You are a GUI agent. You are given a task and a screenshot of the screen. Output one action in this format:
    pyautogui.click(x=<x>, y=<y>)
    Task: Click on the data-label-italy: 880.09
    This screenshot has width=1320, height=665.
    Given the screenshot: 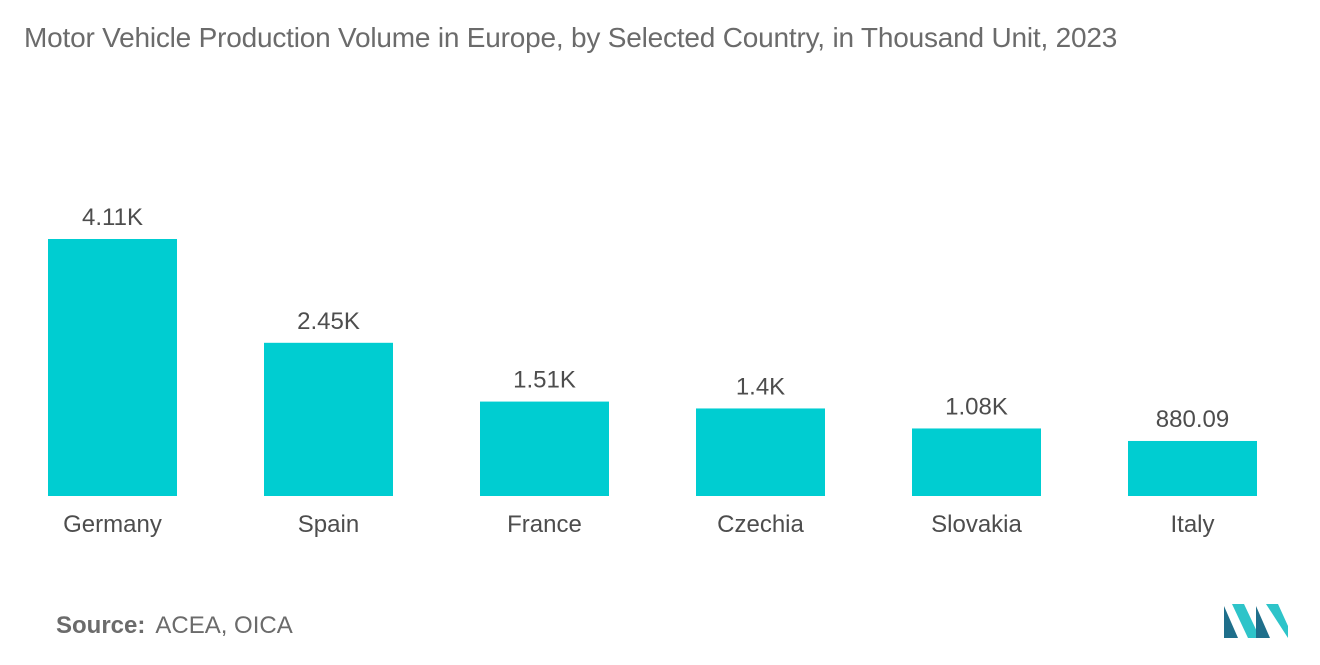 What is the action you would take?
    pyautogui.click(x=1192, y=419)
    